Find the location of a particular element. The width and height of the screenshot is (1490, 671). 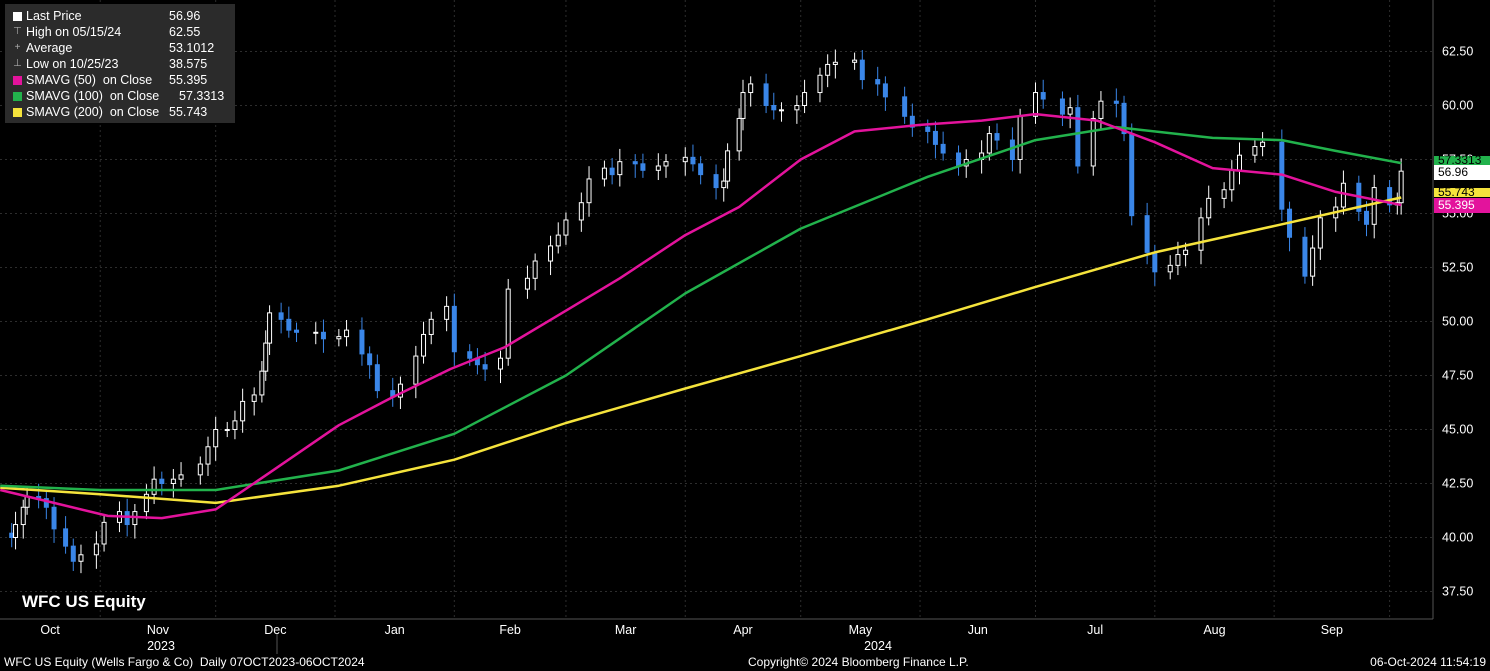

last-price-tag: 56.96 is located at coordinates (1462, 172).